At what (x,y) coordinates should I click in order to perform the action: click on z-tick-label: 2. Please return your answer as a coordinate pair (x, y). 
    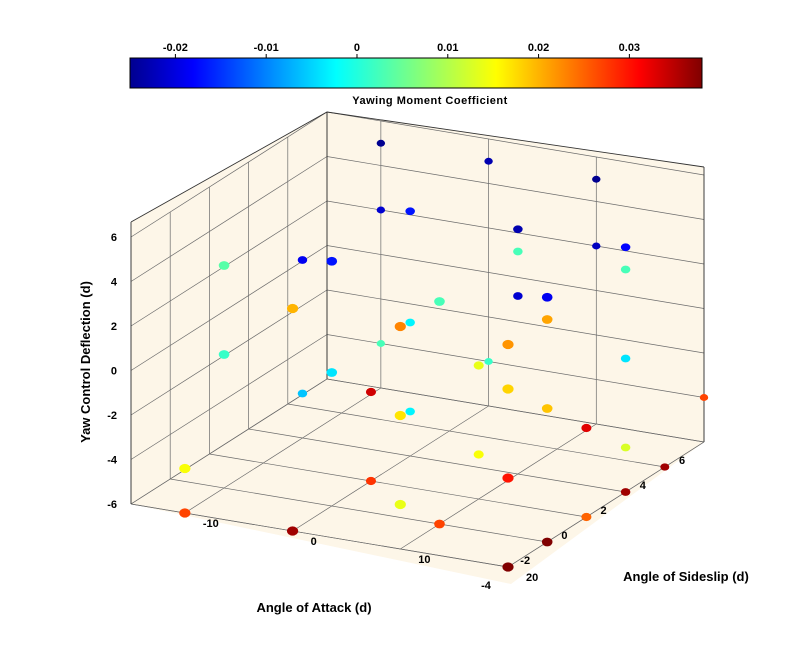
    Looking at the image, I should click on (114, 327).